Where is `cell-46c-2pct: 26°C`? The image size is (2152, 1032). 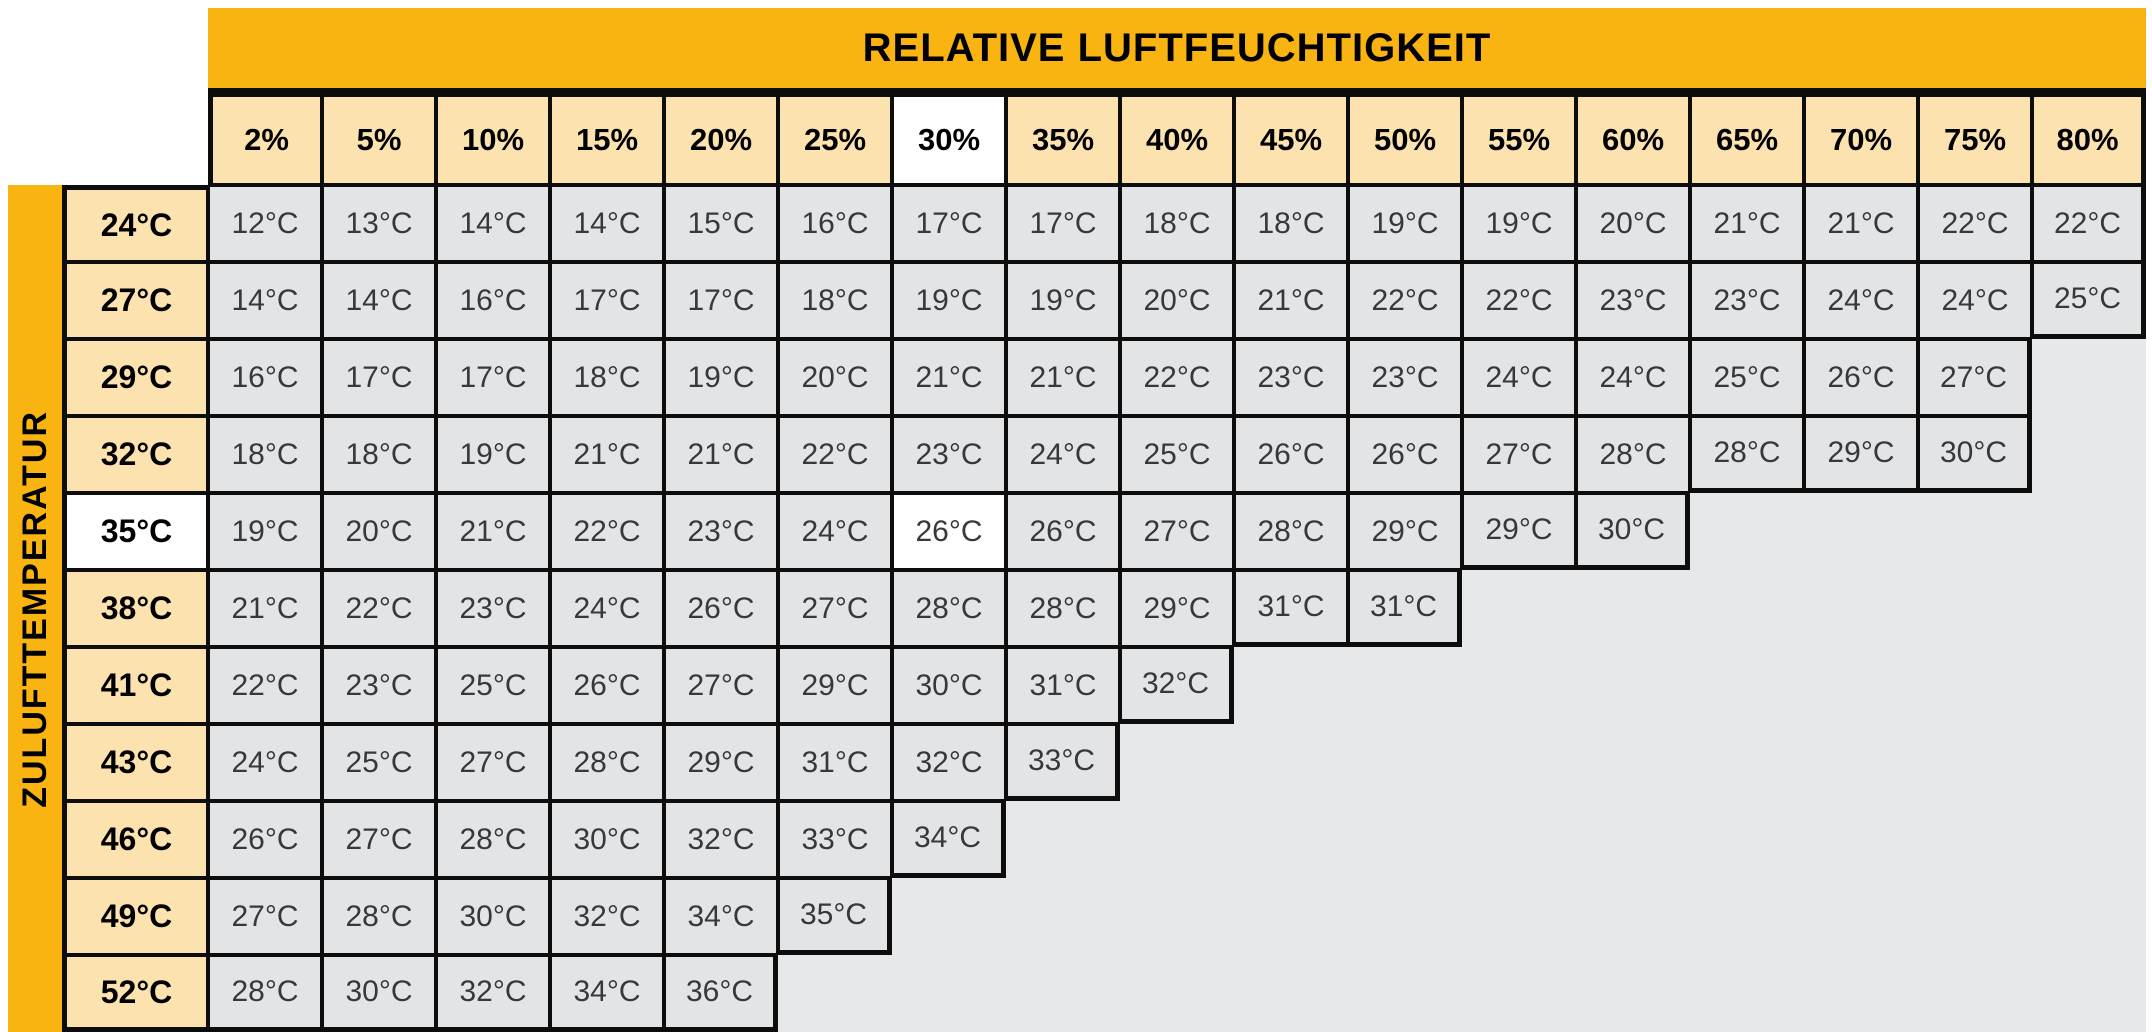 cell-46c-2pct: 26°C is located at coordinates (265, 839).